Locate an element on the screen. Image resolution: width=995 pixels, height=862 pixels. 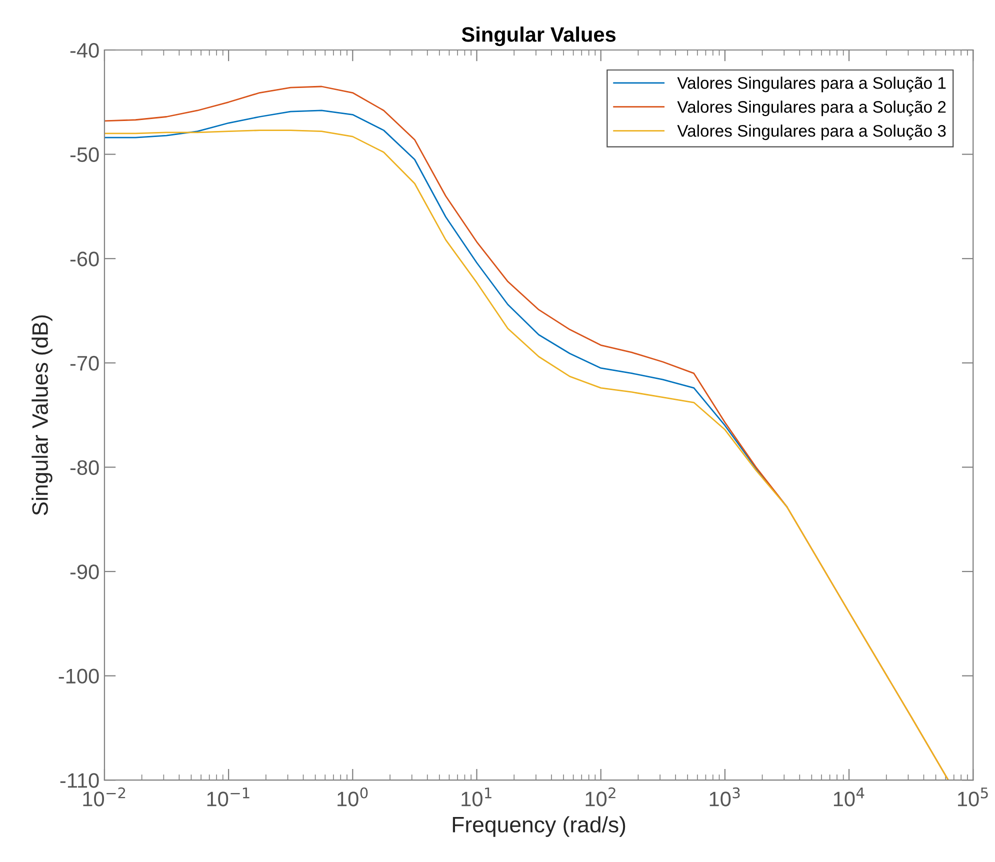
x-tick-label: 10$^{1}$ is located at coordinates (477, 797).